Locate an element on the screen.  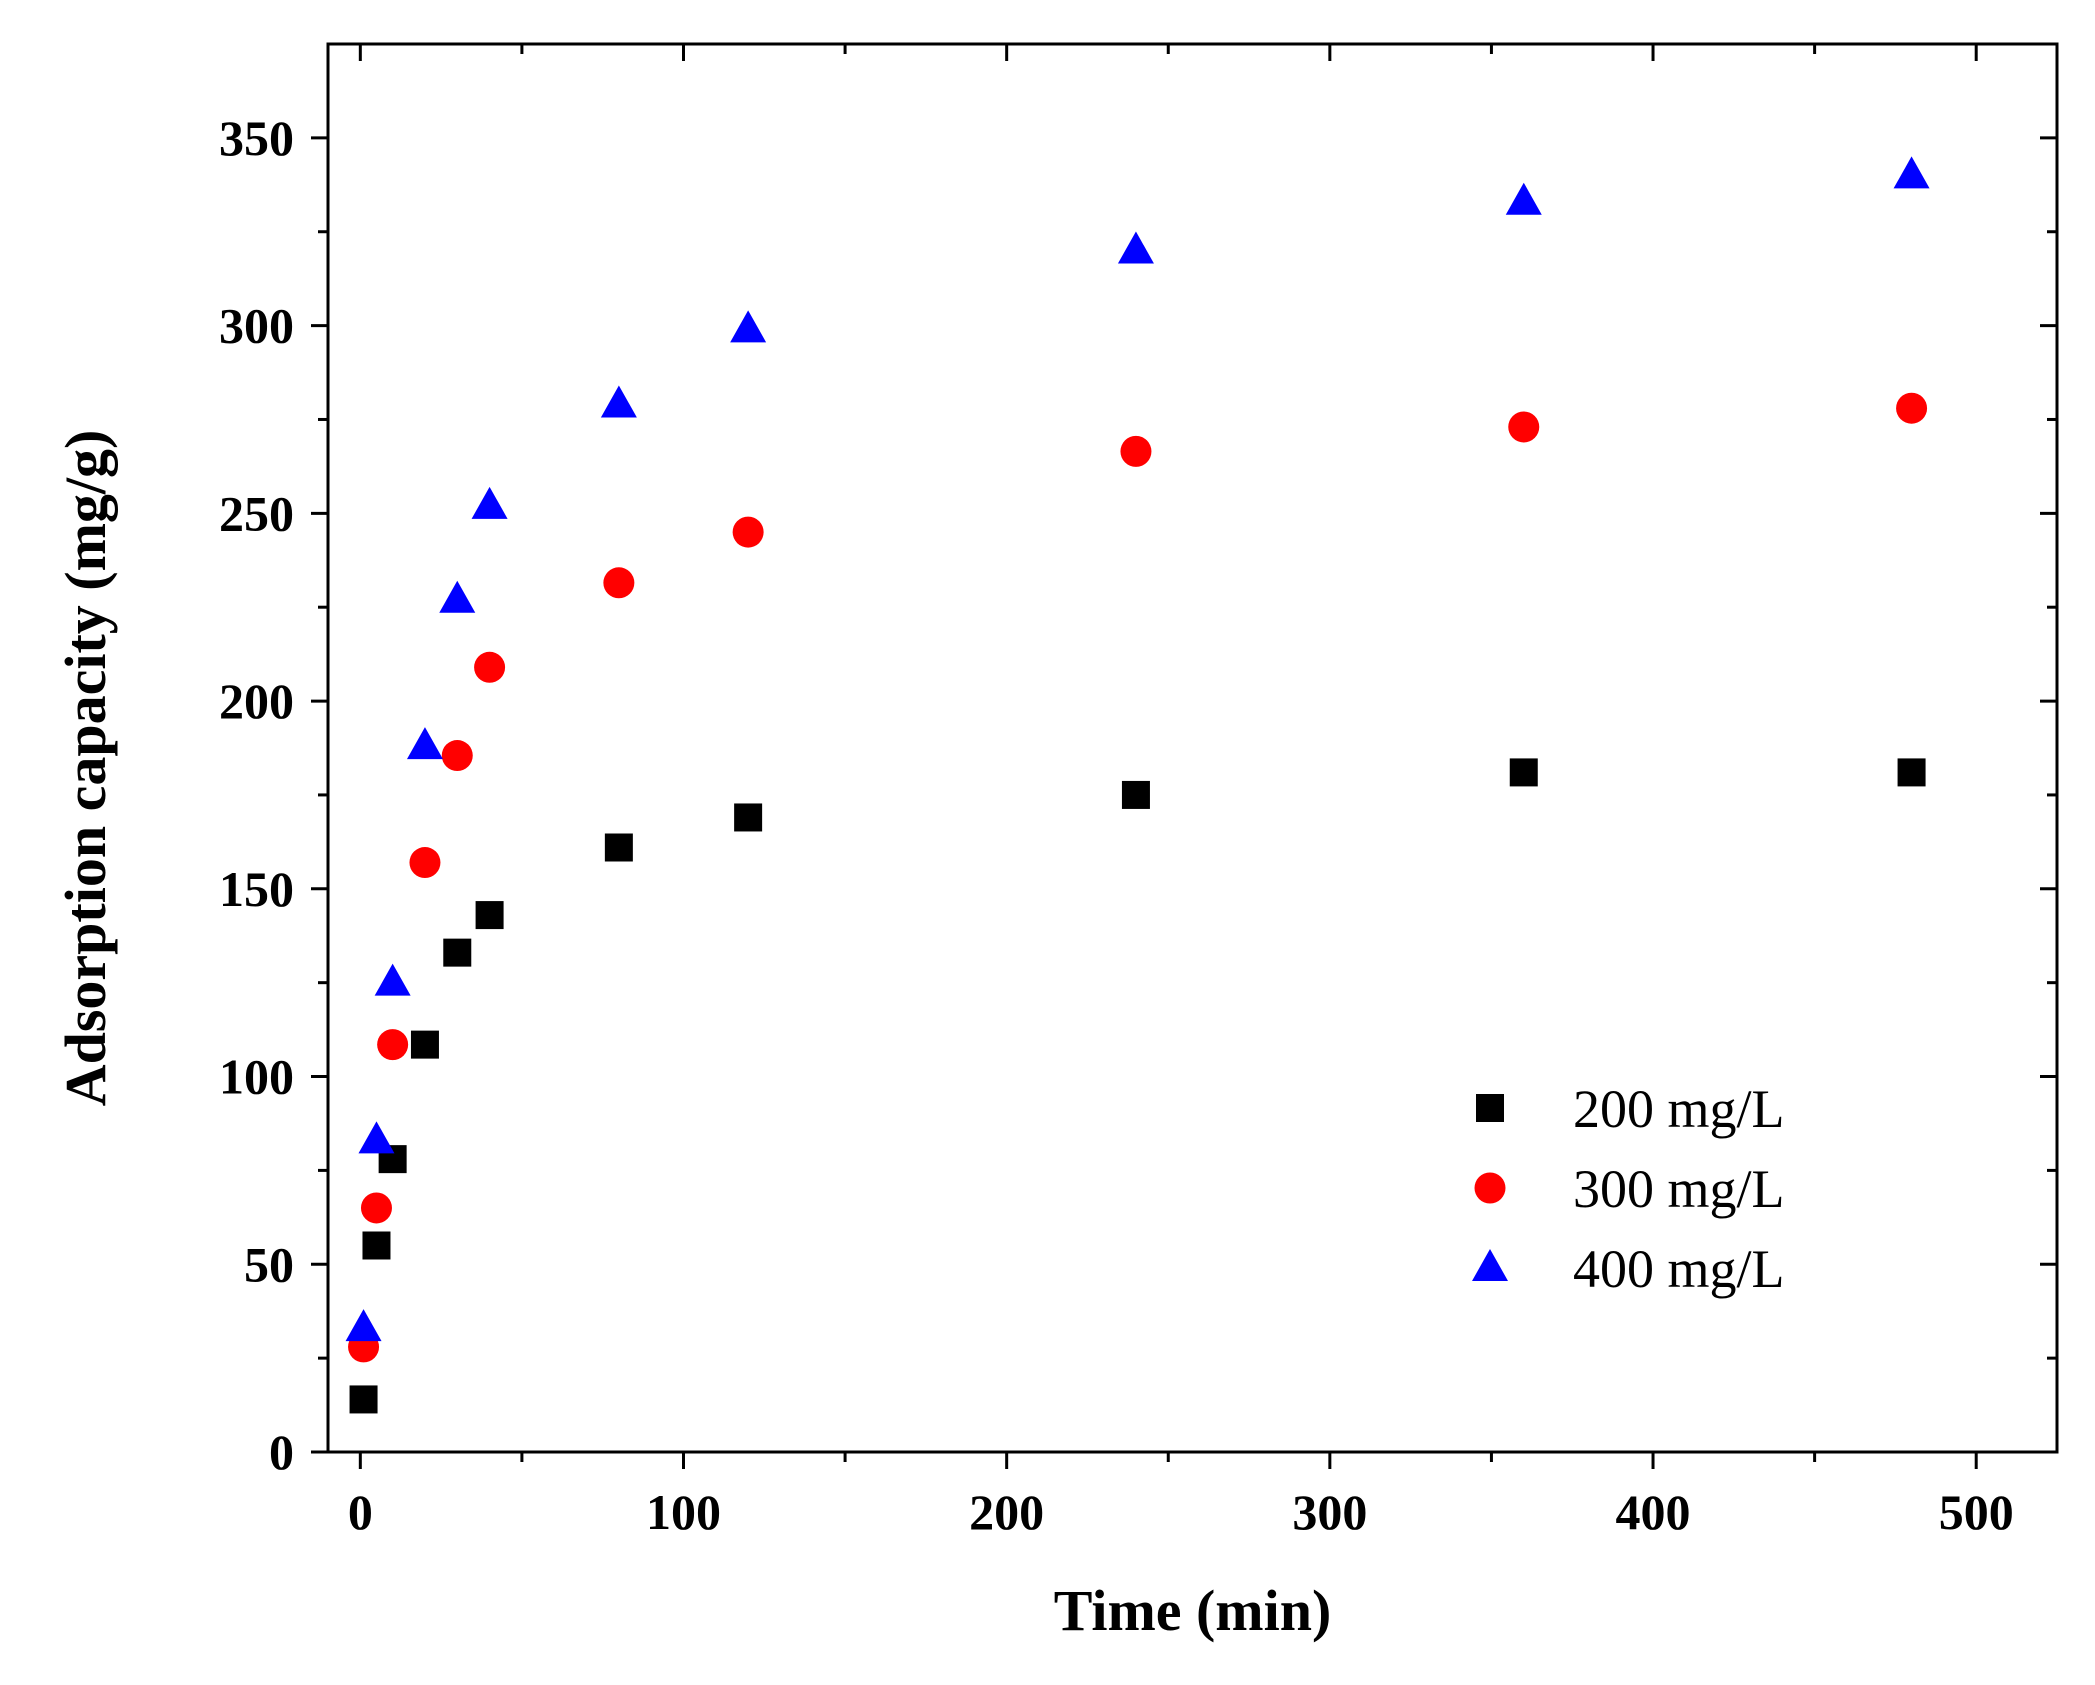
y-tick-label: 100 is located at coordinates (256, 1077).